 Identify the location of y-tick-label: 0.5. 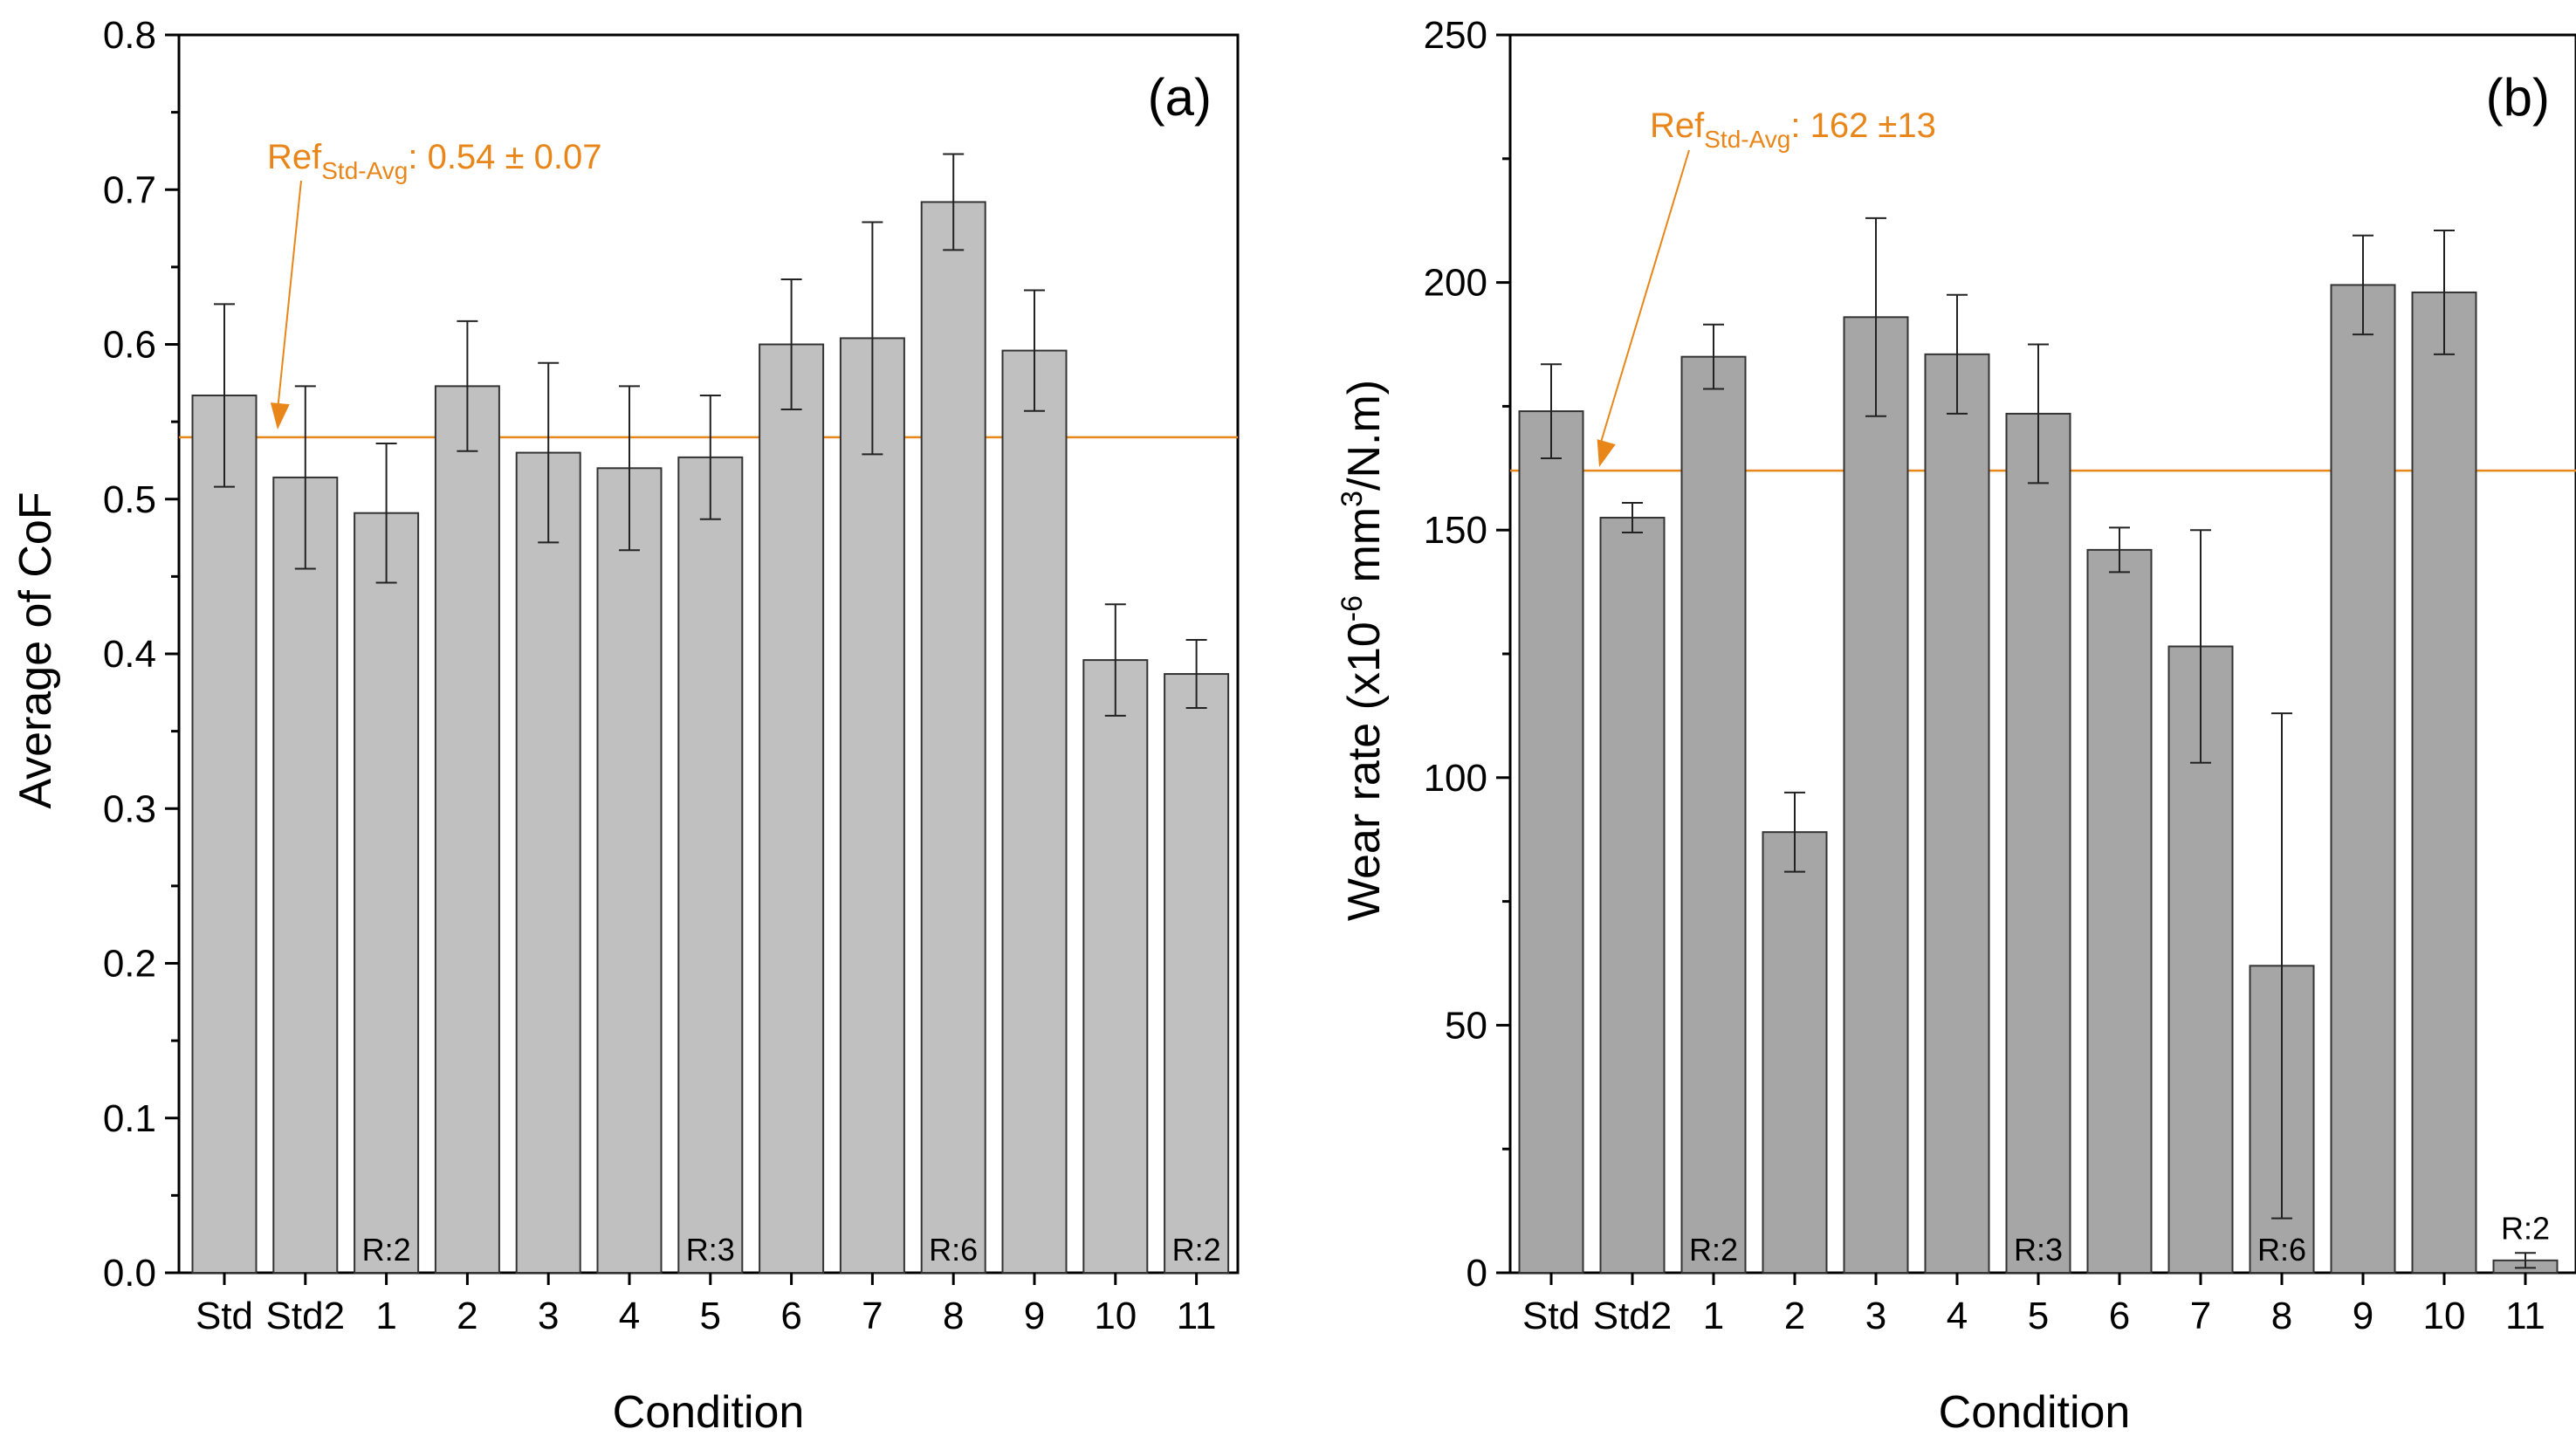
(129, 499).